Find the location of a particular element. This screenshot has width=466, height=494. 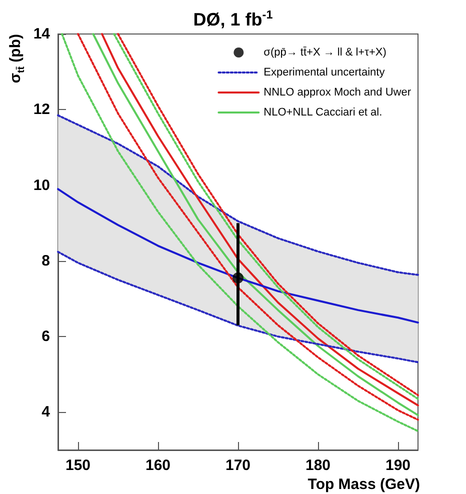

y-tick-label: 12 is located at coordinates (41, 109).